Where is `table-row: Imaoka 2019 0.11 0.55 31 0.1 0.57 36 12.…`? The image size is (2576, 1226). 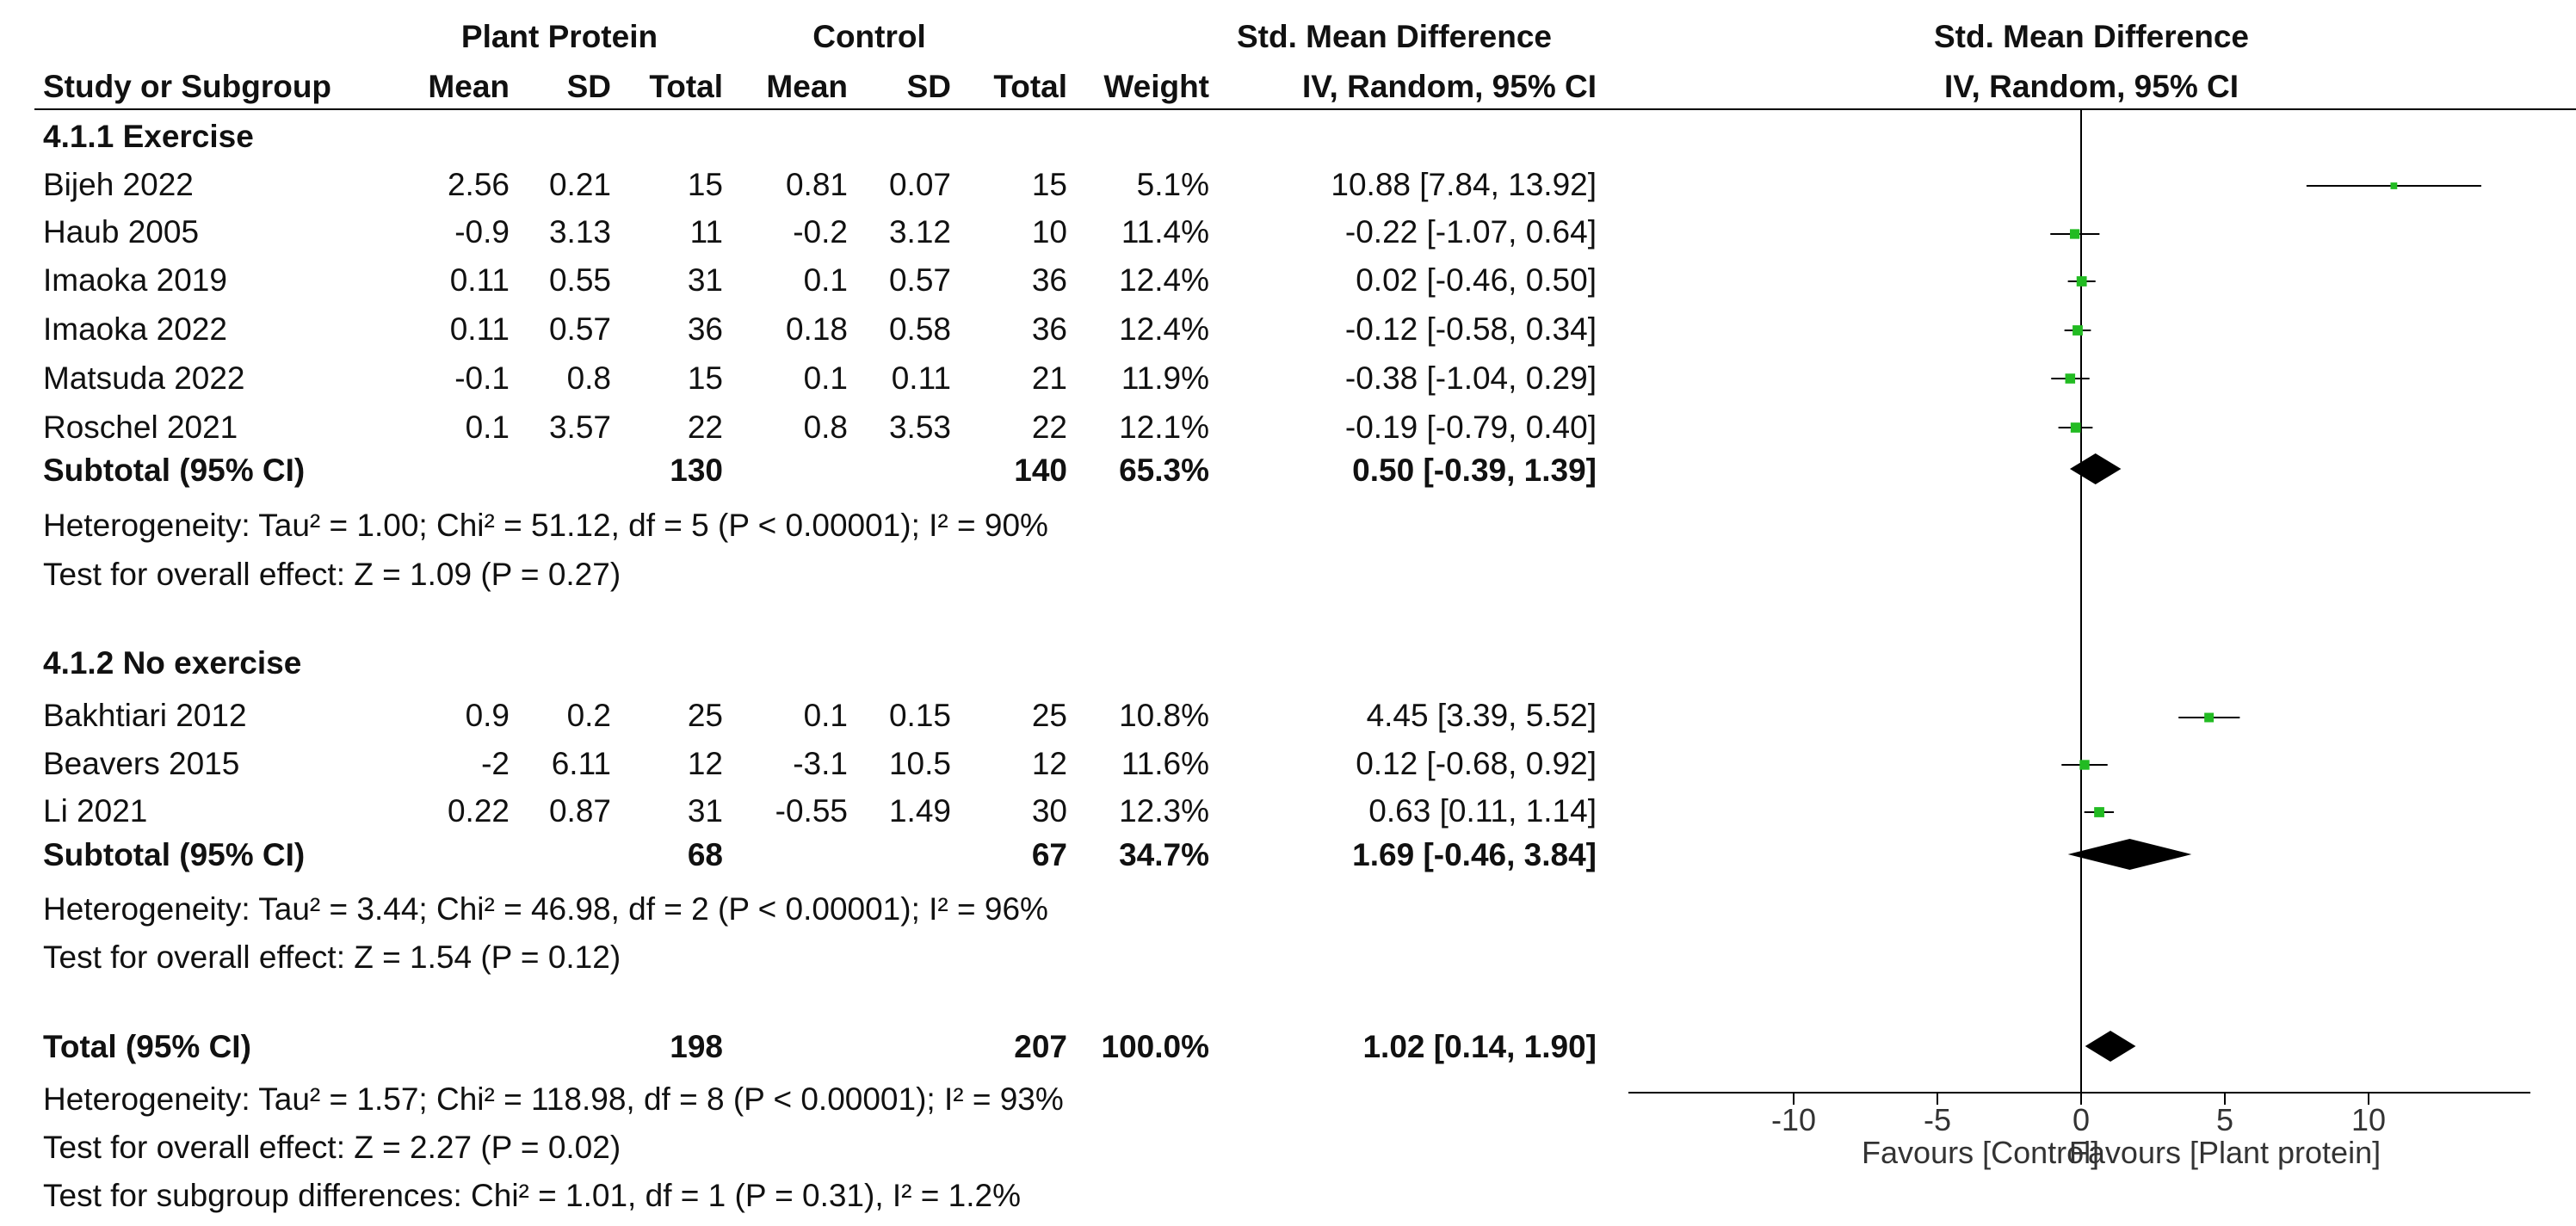 table-row: Imaoka 2019 0.11 0.55 31 0.1 0.57 36 12.… is located at coordinates (817, 282).